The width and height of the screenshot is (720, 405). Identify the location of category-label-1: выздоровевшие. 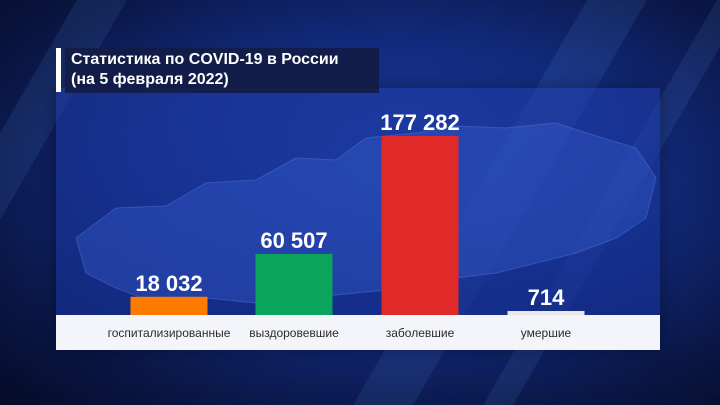
(294, 333).